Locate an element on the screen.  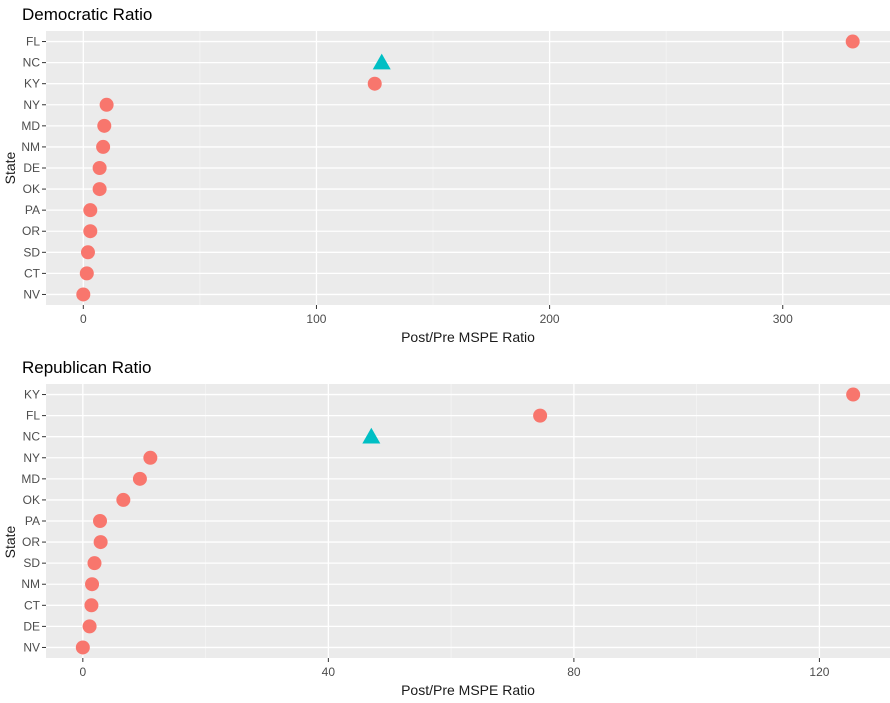
x-tick-label: 100 is located at coordinates (316, 319).